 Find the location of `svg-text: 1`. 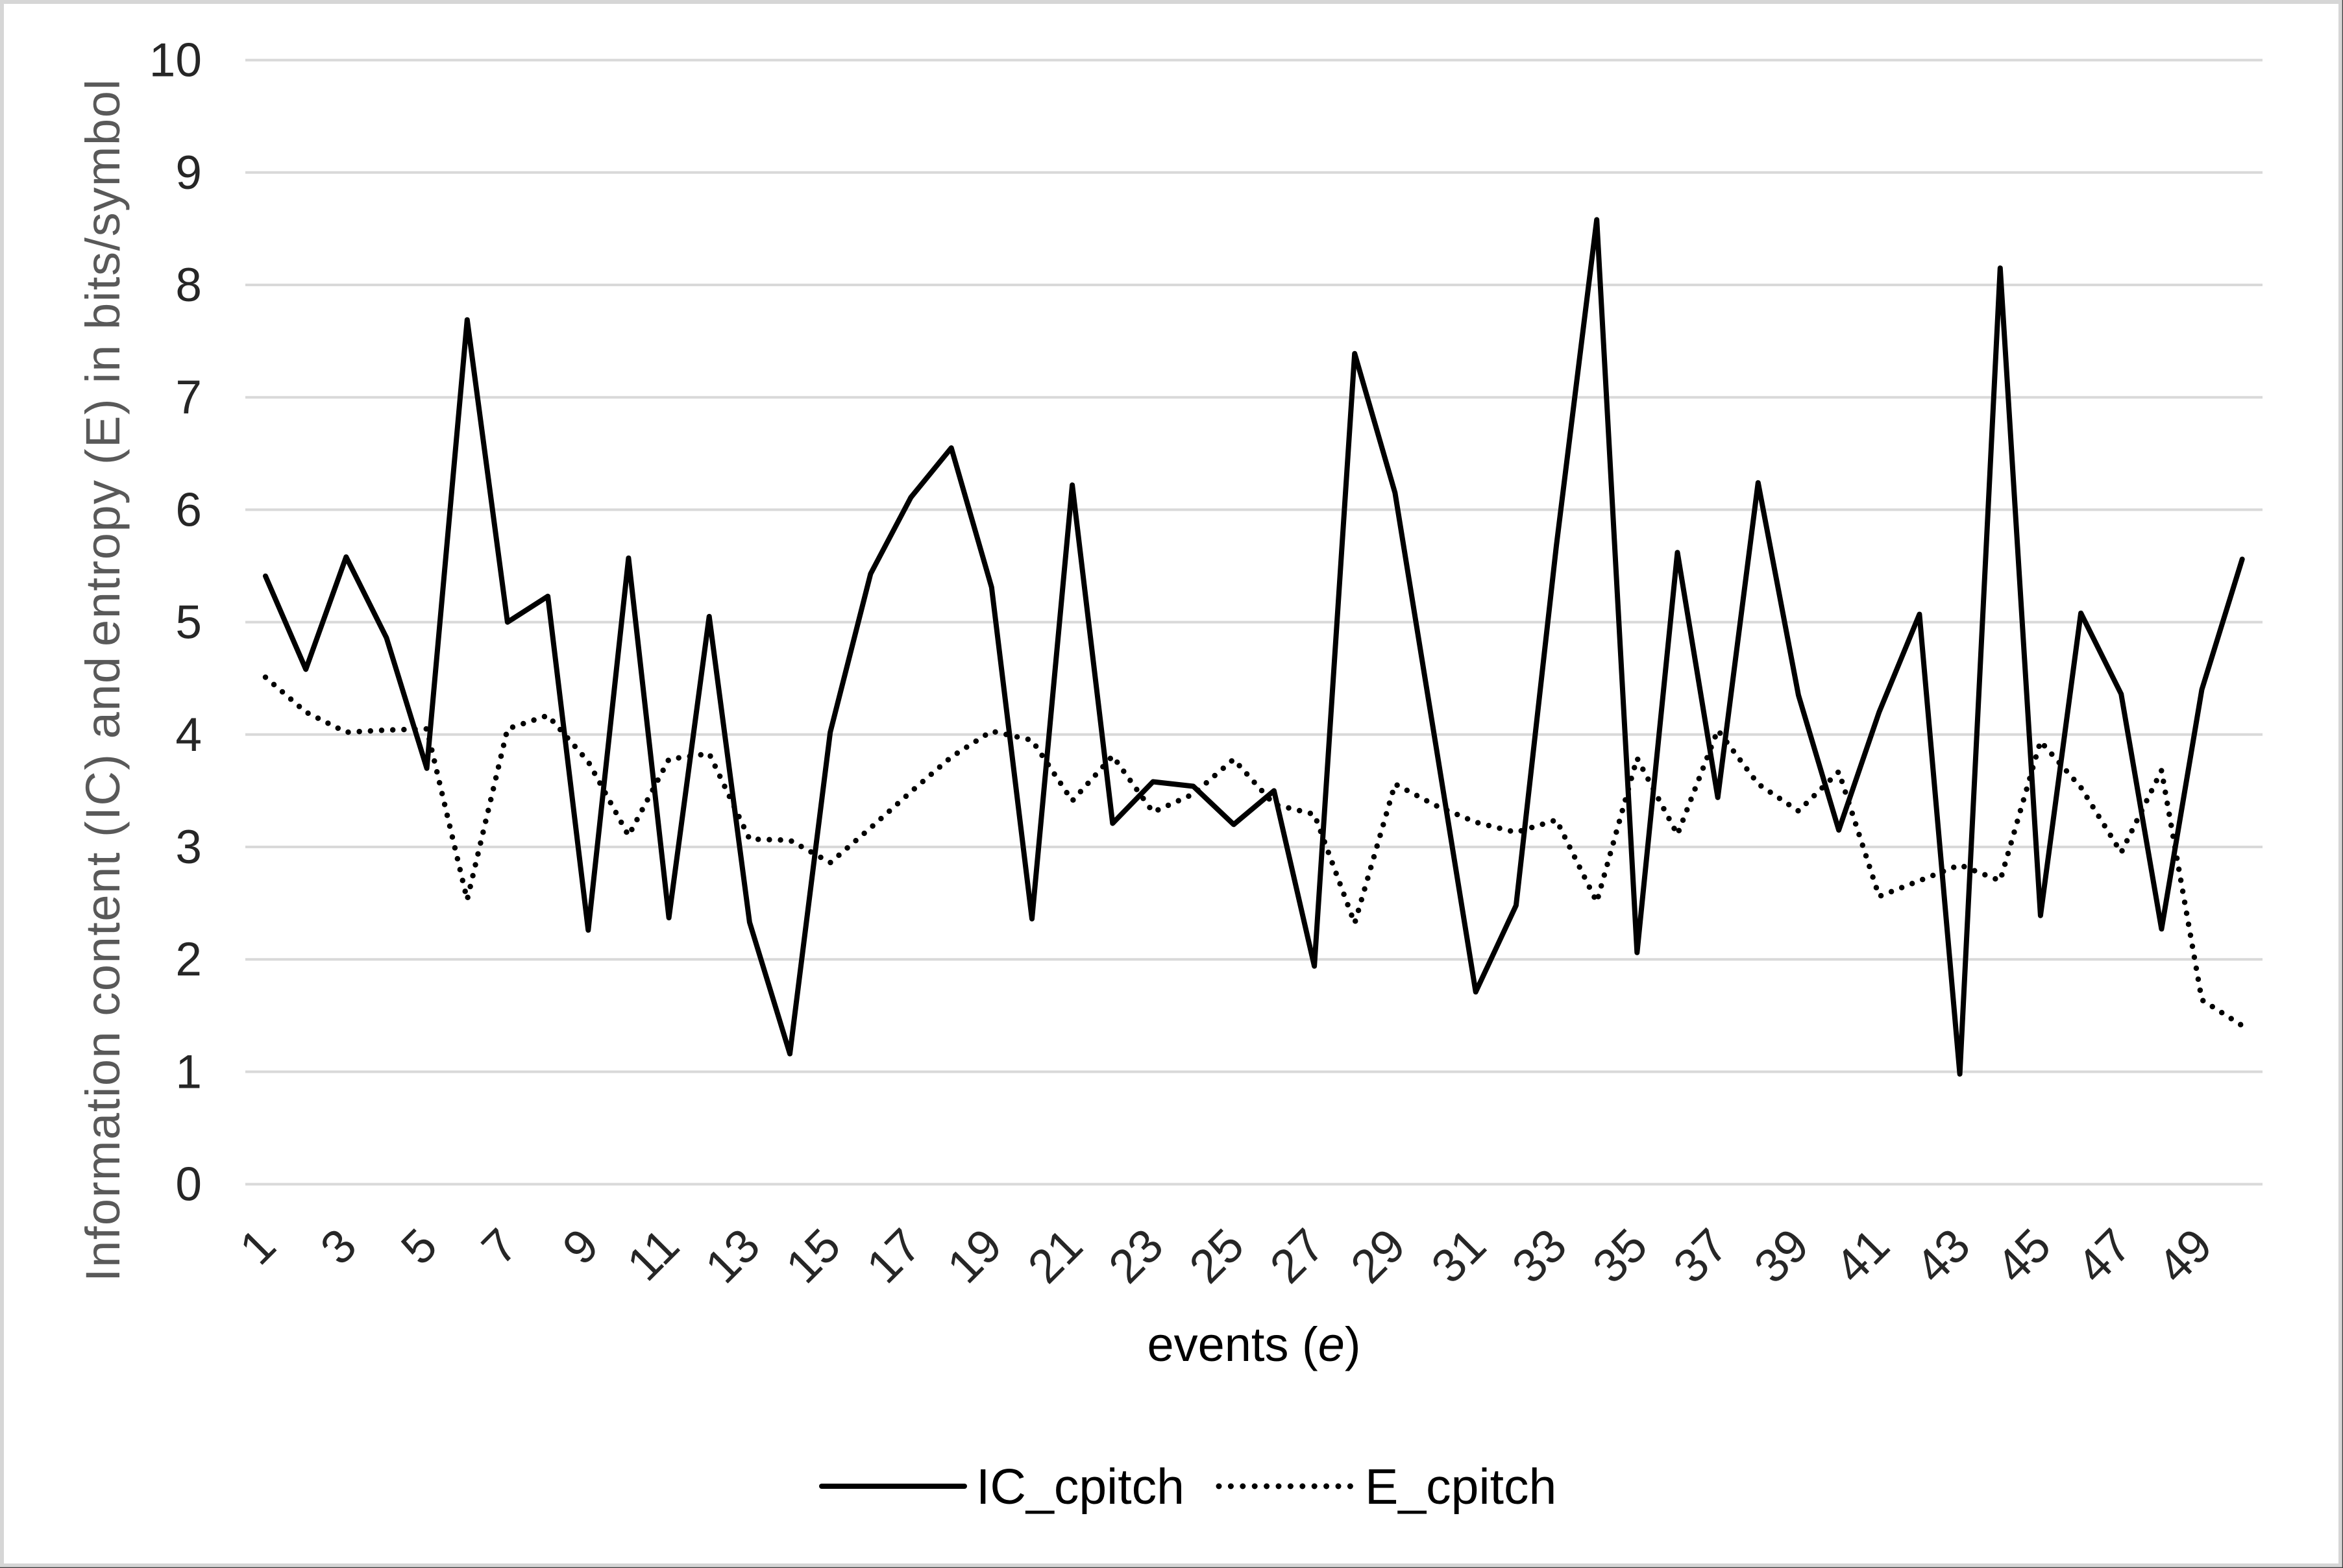

svg-text: 1 is located at coordinates (188, 1072).